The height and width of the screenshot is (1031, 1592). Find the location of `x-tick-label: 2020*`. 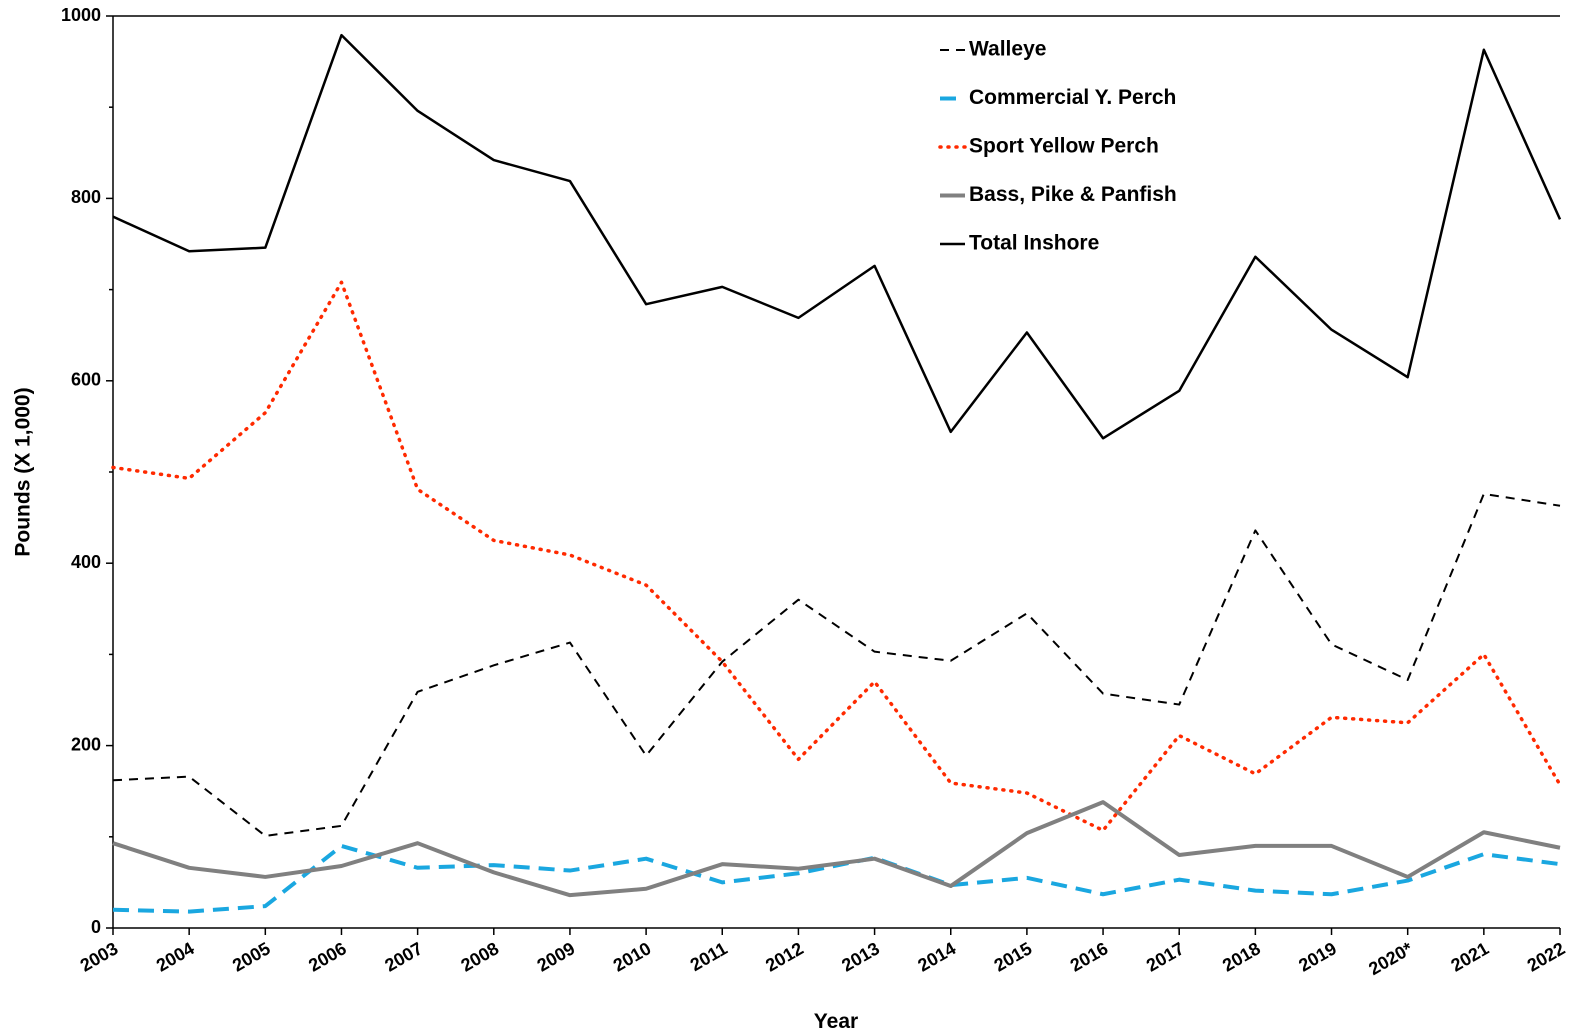

x-tick-label: 2020* is located at coordinates (1390, 958).